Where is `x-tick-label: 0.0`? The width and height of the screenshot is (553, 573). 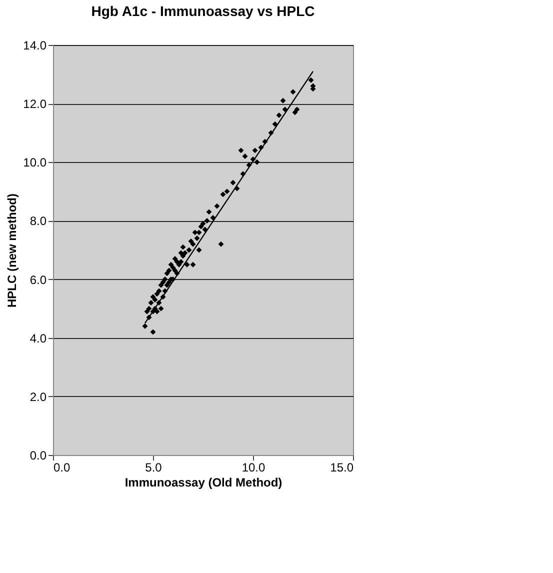
x-tick-label: 0.0 is located at coordinates (62, 467).